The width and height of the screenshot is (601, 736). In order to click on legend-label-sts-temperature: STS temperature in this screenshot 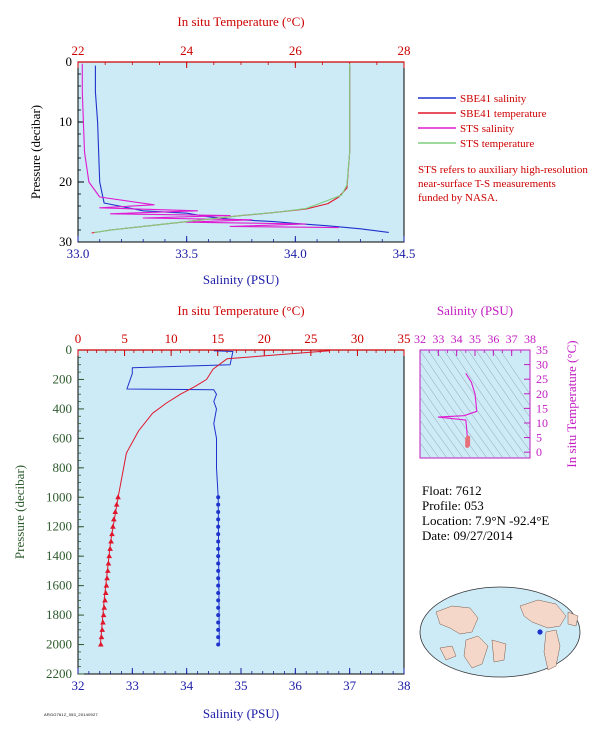, I will do `click(497, 144)`.